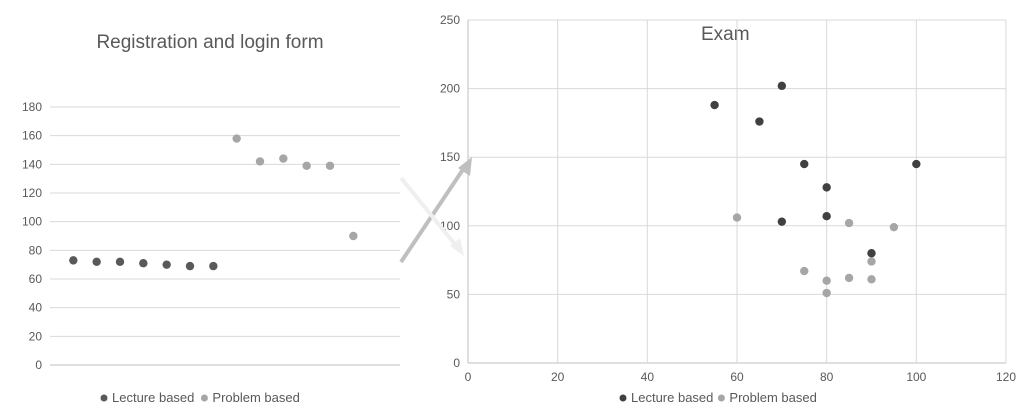  Describe the element at coordinates (450, 89) in the screenshot. I see `y-tick-label: 200` at that location.